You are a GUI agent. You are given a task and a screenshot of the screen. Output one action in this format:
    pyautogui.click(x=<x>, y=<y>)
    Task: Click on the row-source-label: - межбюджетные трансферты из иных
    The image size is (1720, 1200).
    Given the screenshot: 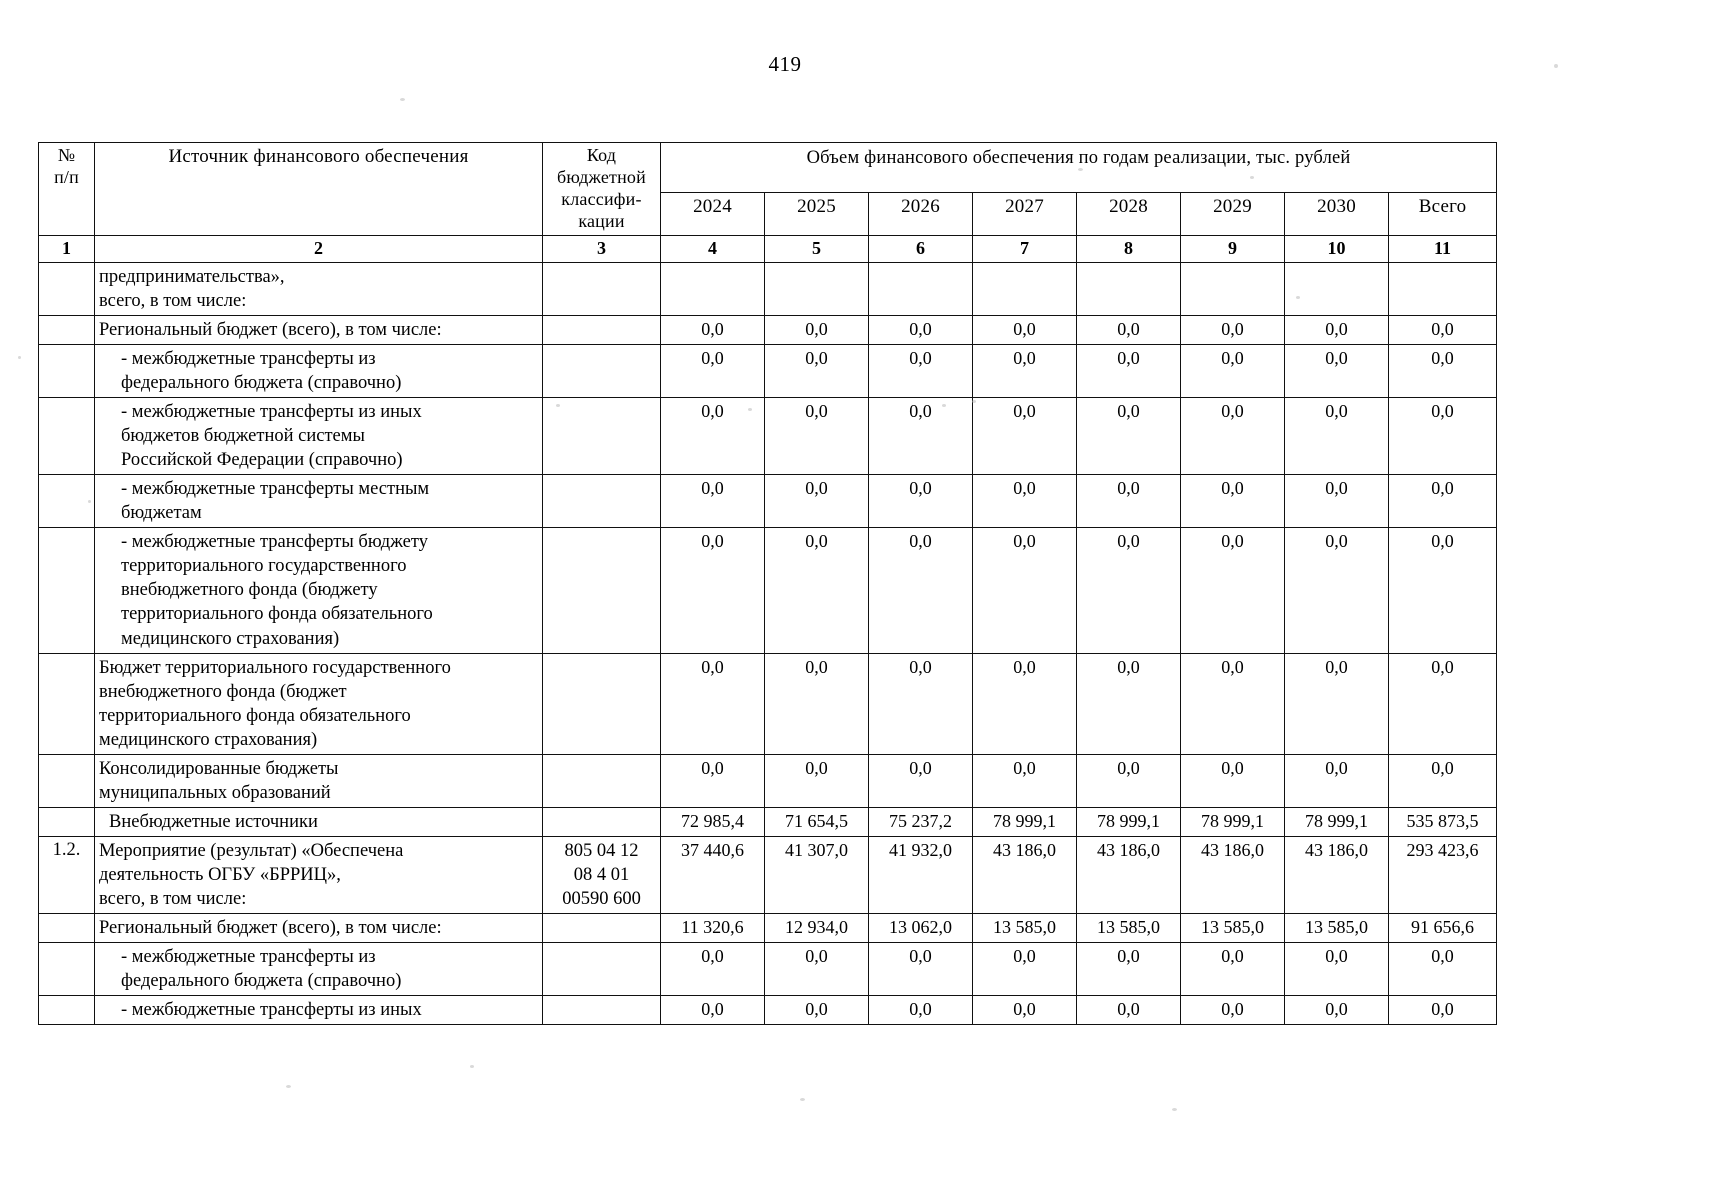 What is the action you would take?
    pyautogui.click(x=318, y=1010)
    